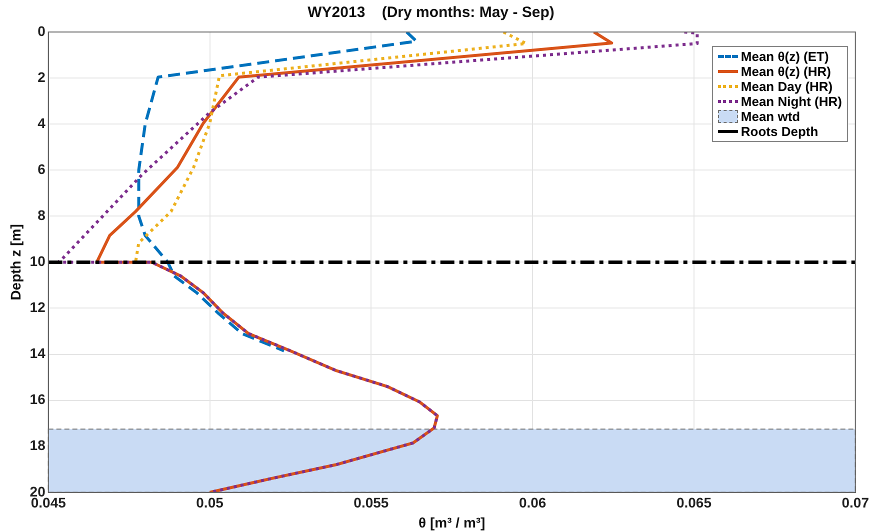  What do you see at coordinates (38, 399) in the screenshot?
I see `y-tick-label: 16` at bounding box center [38, 399].